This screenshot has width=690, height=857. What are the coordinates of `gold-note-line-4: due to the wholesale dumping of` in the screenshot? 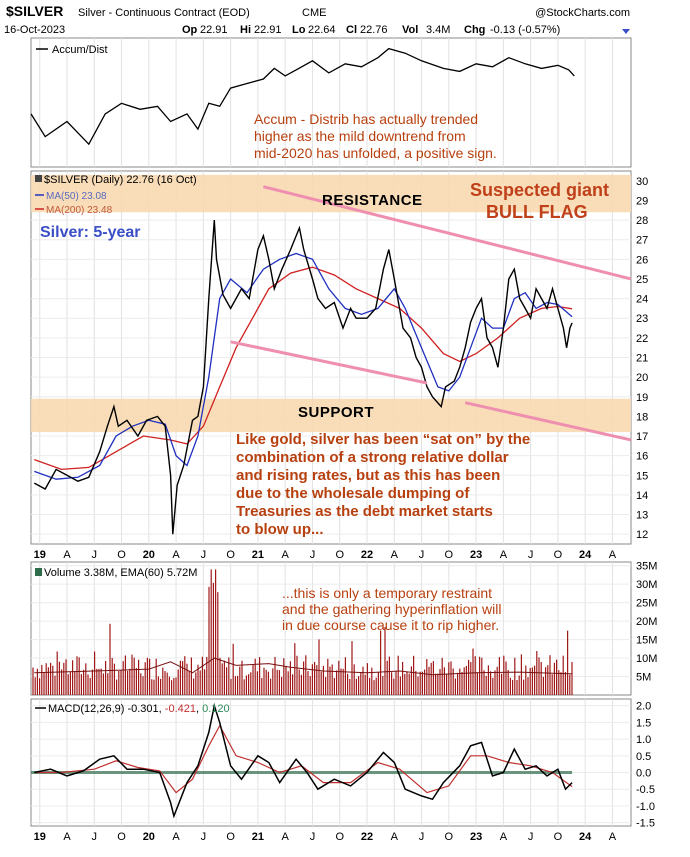 It's located at (353, 493).